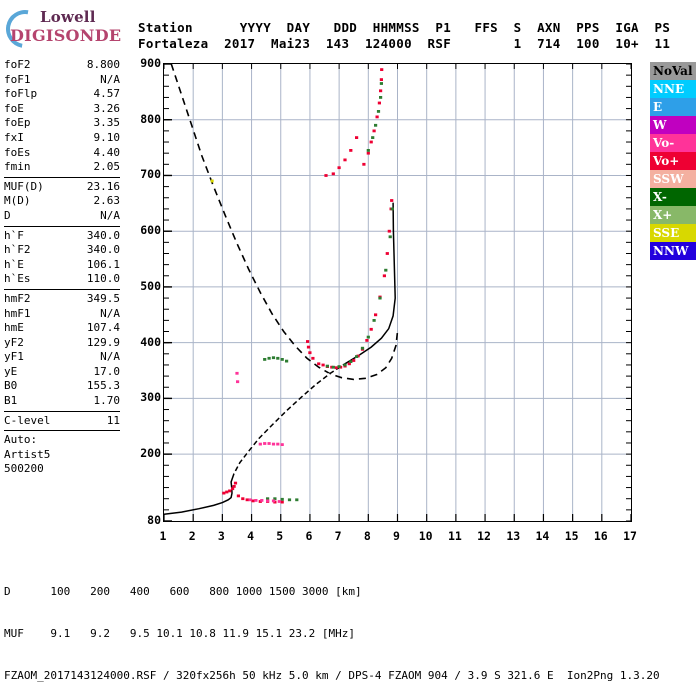  I want to click on param-key: M(D), so click(17, 201).